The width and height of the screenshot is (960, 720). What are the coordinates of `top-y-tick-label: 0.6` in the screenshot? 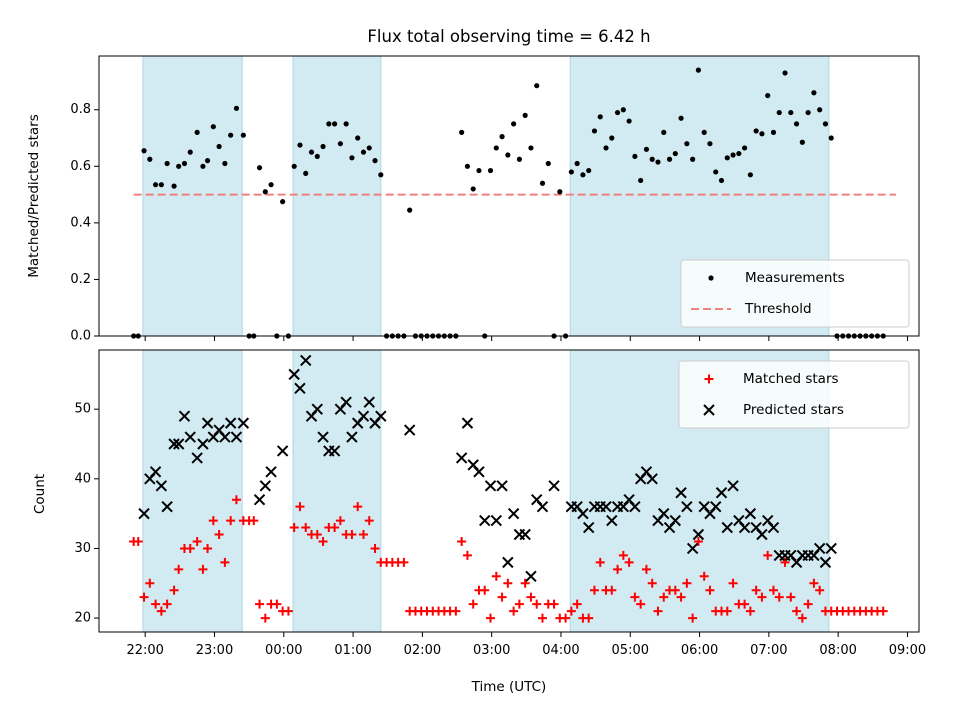 It's located at (80, 166).